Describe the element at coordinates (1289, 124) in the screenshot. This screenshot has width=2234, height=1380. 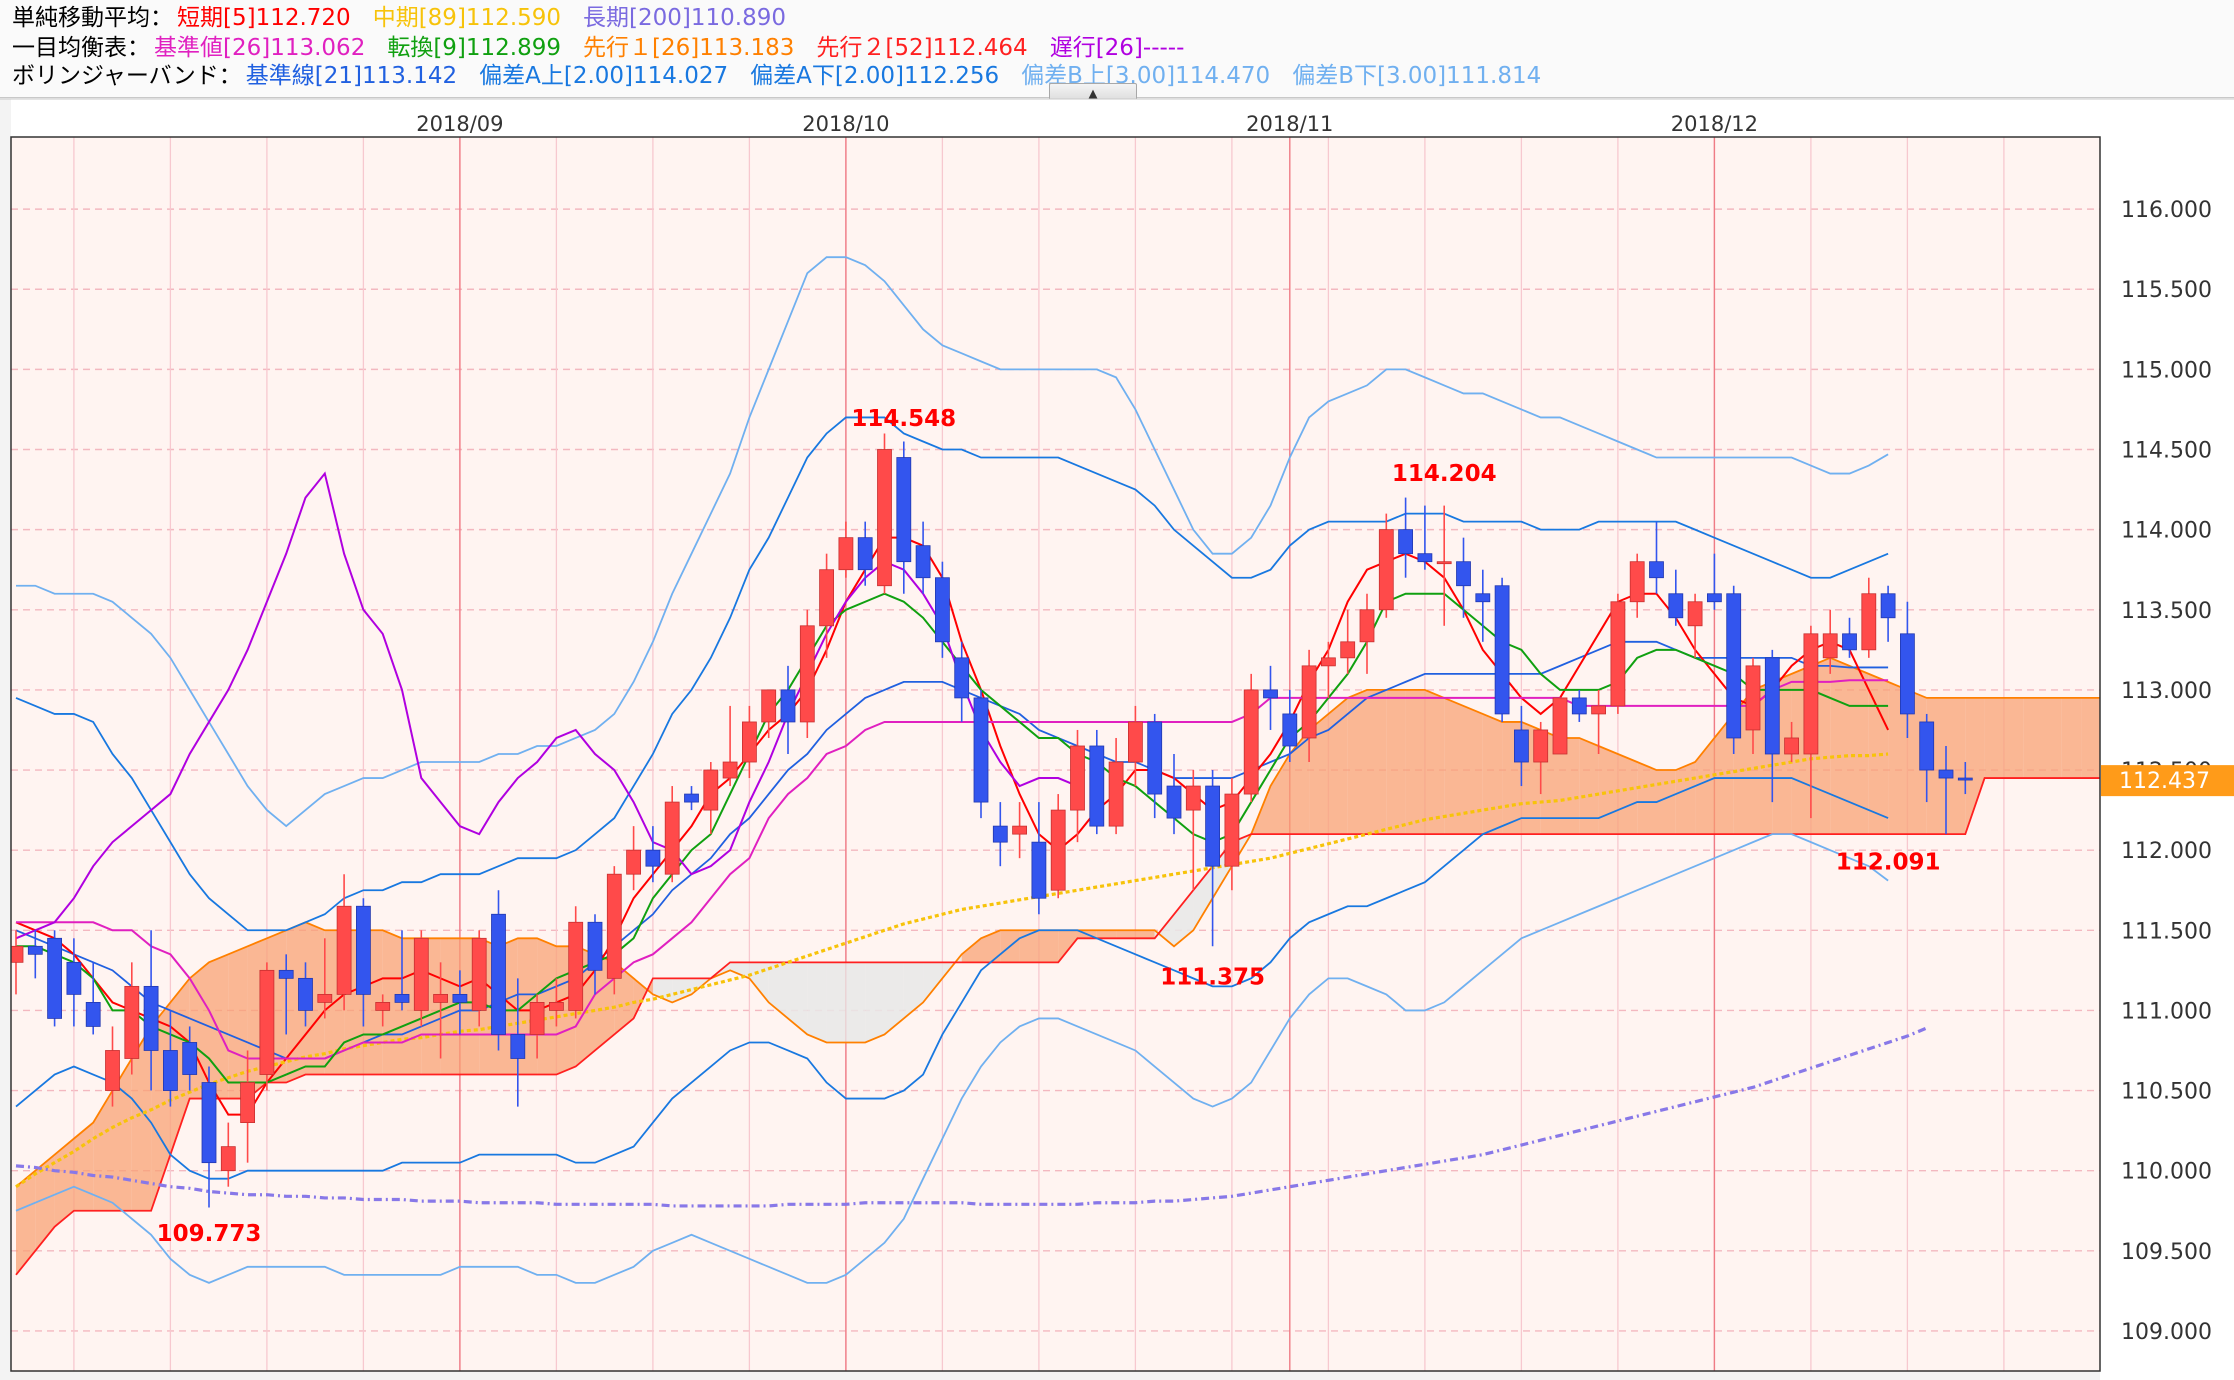
I see `x-axis-tick-label: 2018/11` at that location.